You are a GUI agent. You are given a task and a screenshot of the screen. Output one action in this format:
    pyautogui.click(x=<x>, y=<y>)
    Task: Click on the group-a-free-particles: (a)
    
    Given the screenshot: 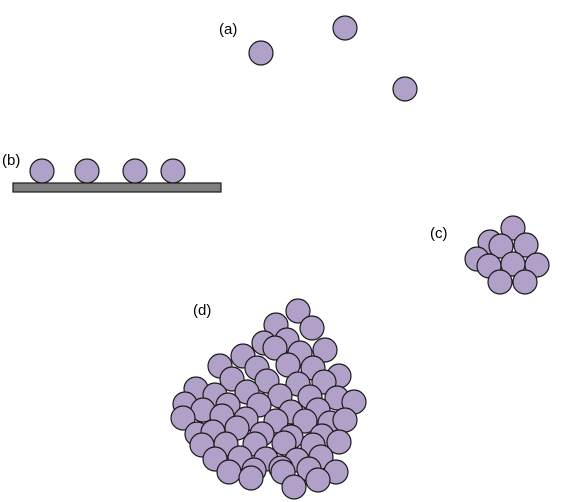 What is the action you would take?
    pyautogui.click(x=318, y=58)
    